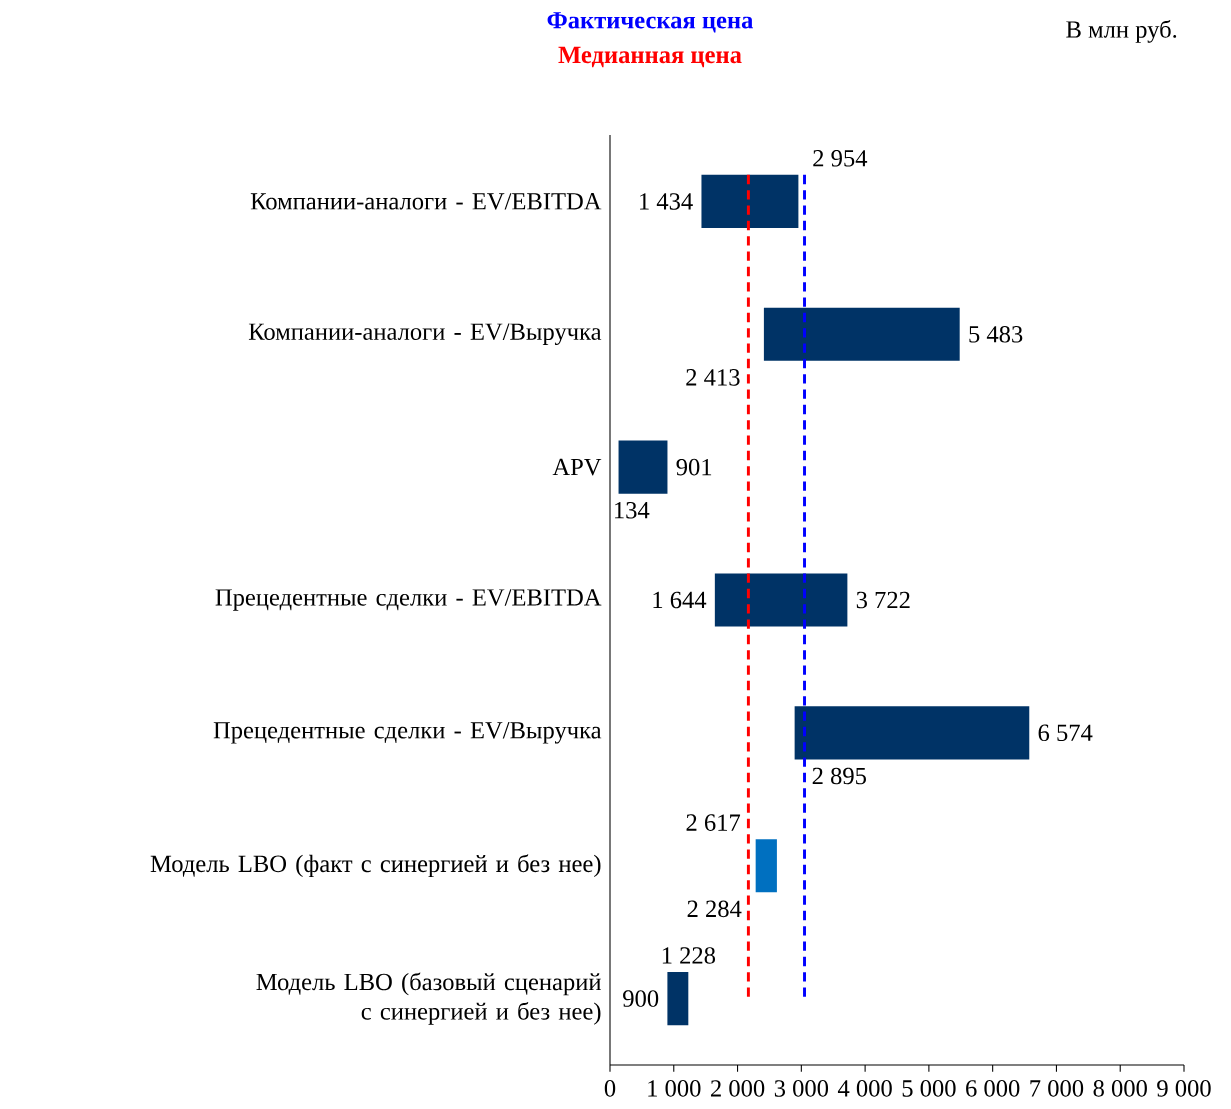 This screenshot has width=1231, height=1109. What do you see at coordinates (1121, 31) in the screenshot?
I see `text: В млн руб.` at bounding box center [1121, 31].